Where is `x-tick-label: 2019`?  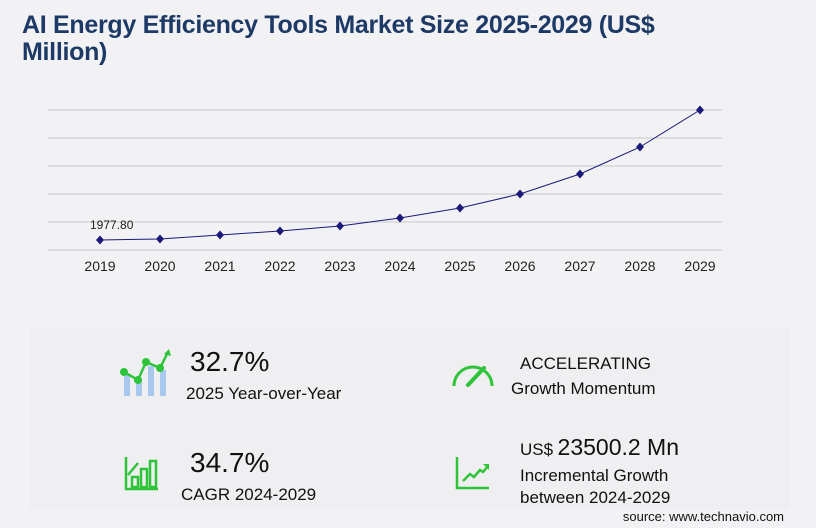
x-tick-label: 2019 is located at coordinates (99, 266).